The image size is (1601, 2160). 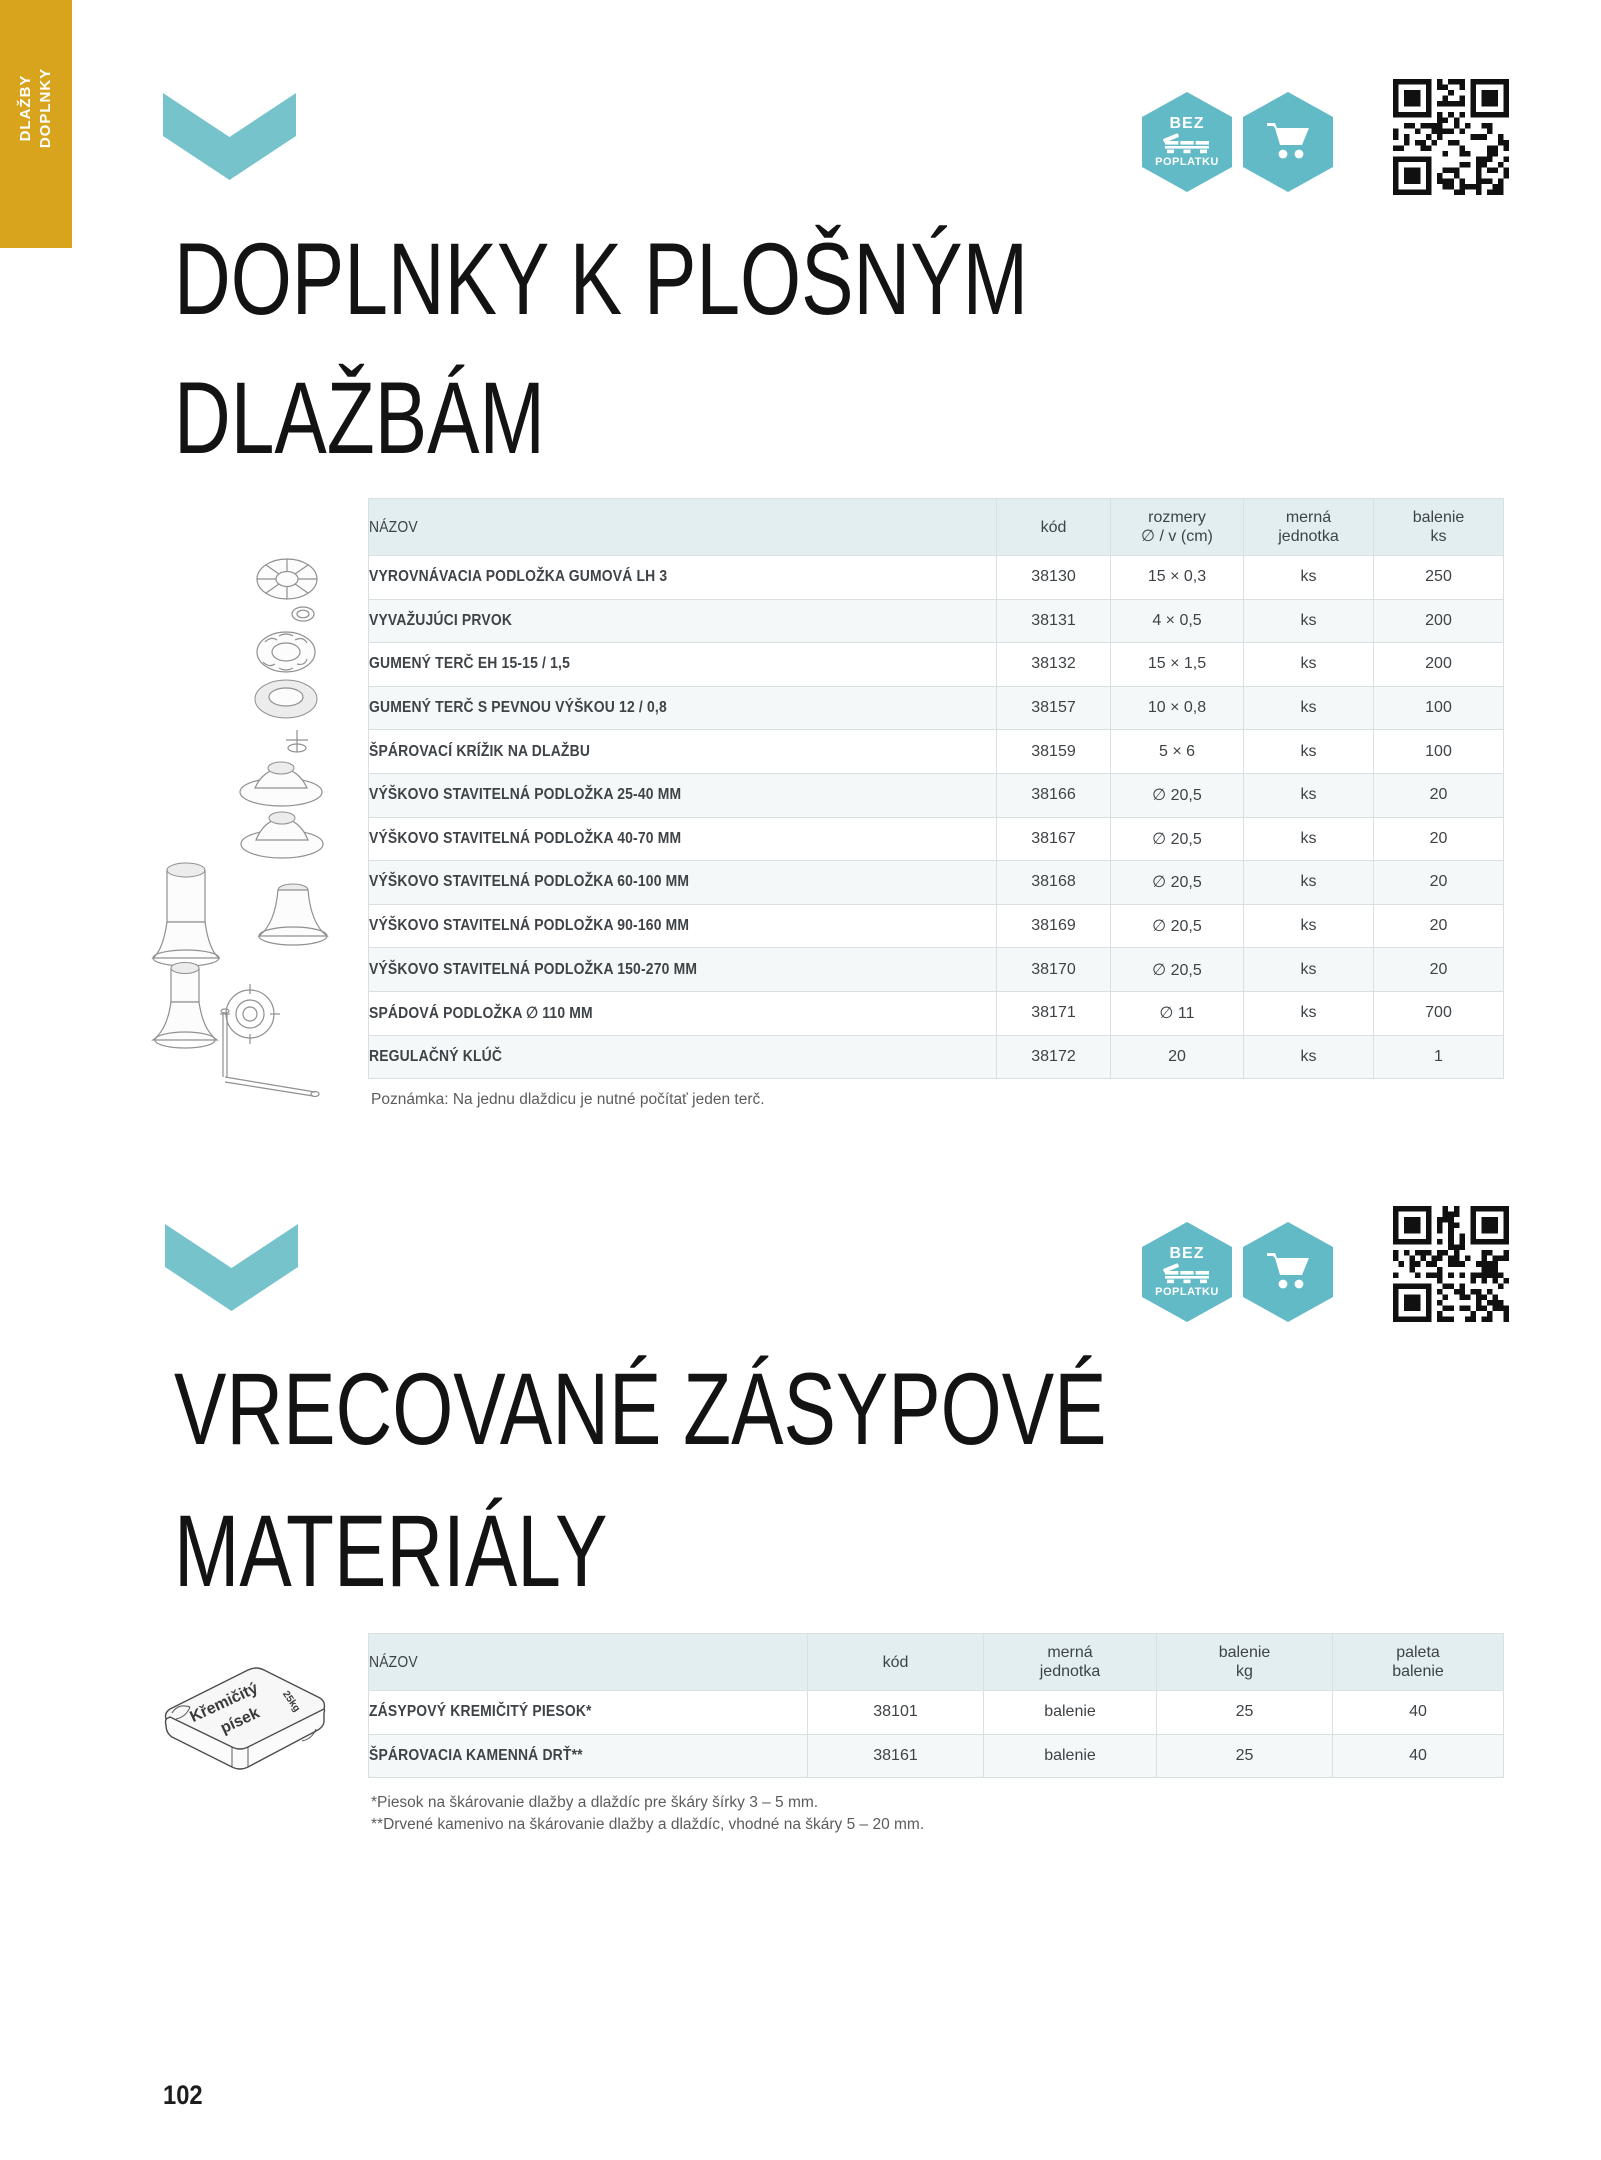 What do you see at coordinates (391, 1551) in the screenshot?
I see `section2-title-line2: MATERIÁLY` at bounding box center [391, 1551].